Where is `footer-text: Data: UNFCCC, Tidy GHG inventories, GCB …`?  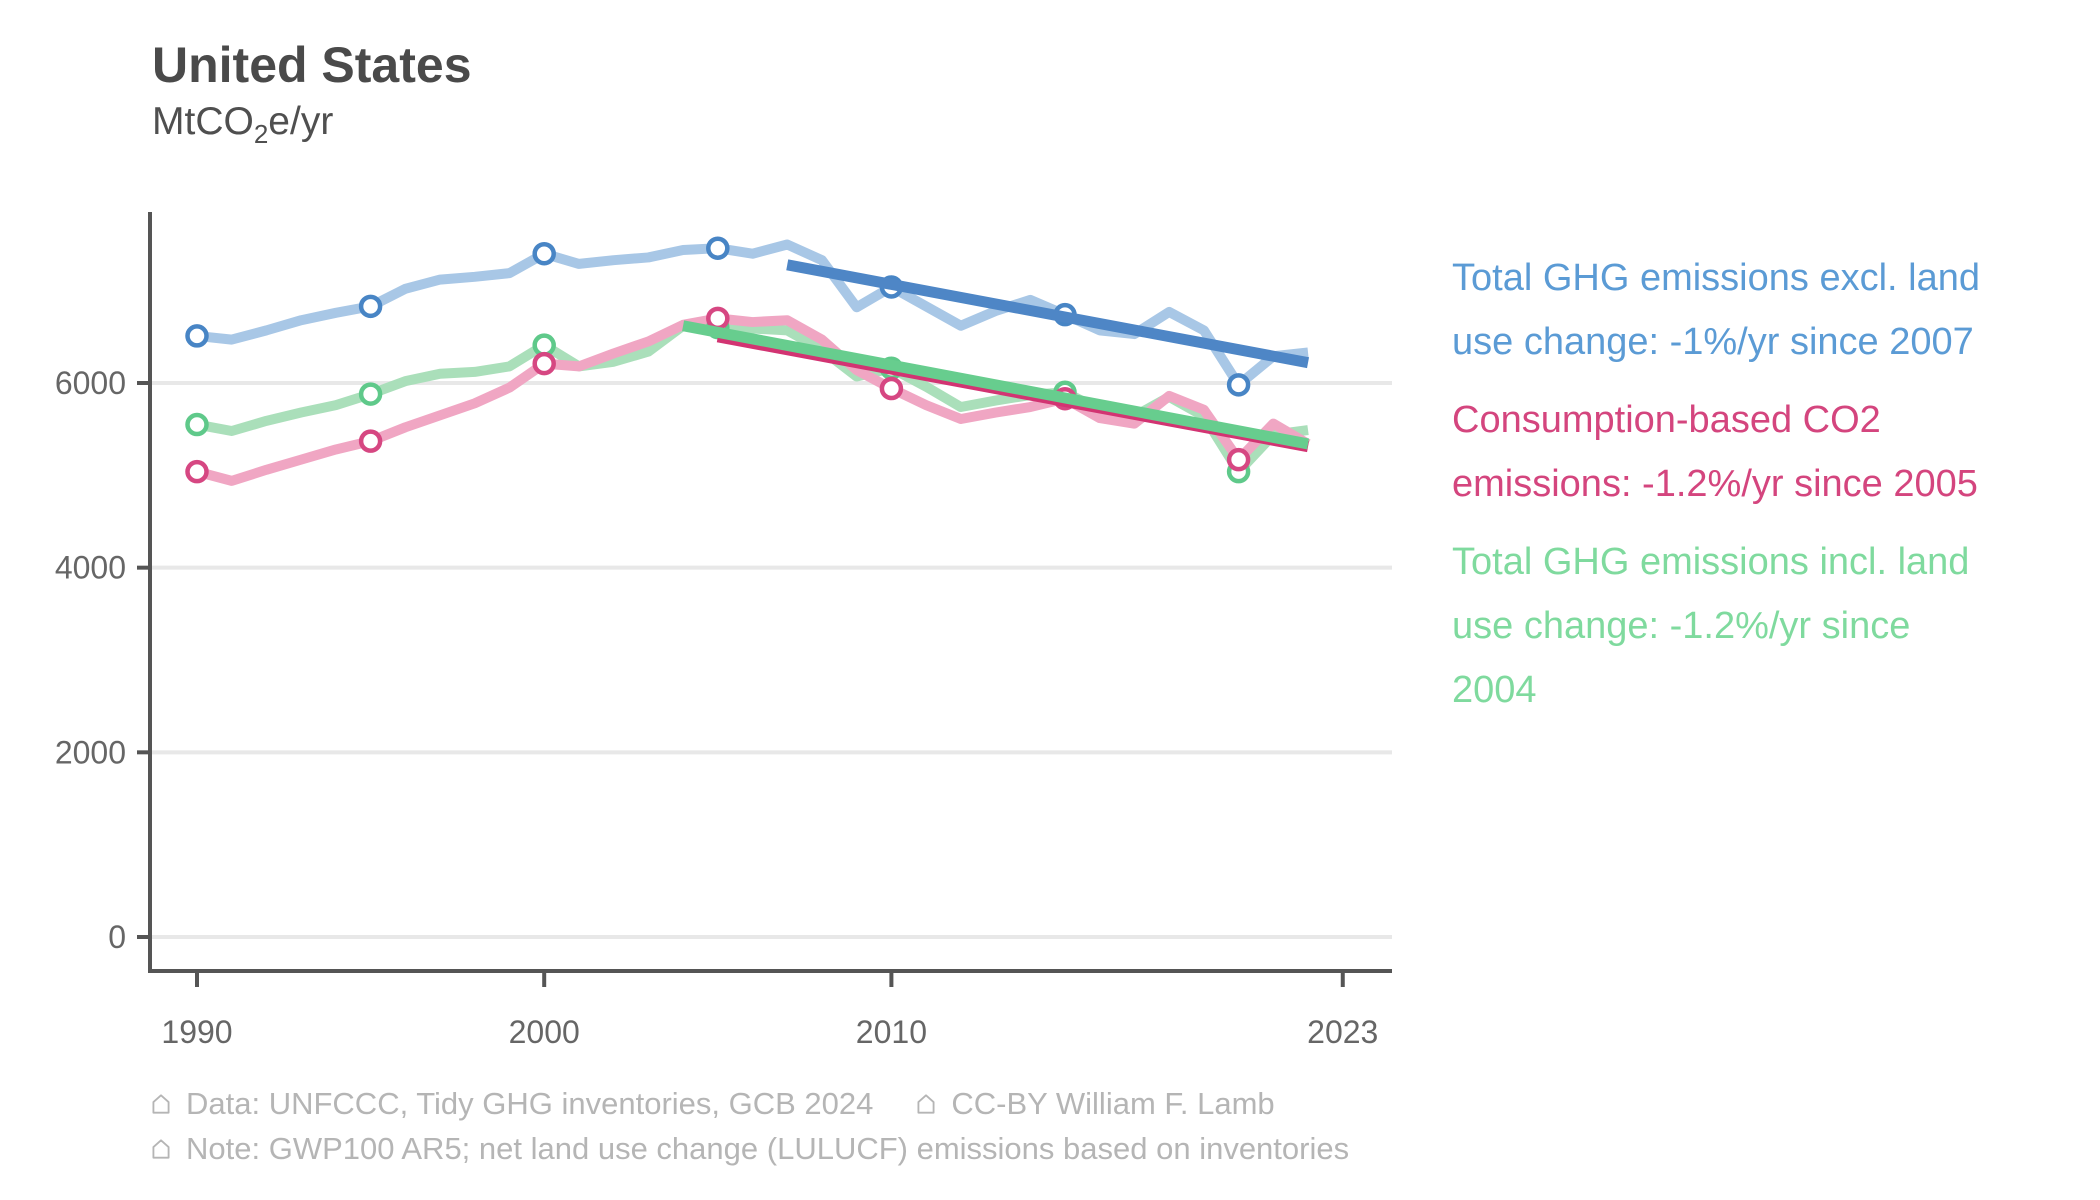
footer-text: Data: UNFCCC, Tidy GHG inventories, GCB … is located at coordinates (530, 1103).